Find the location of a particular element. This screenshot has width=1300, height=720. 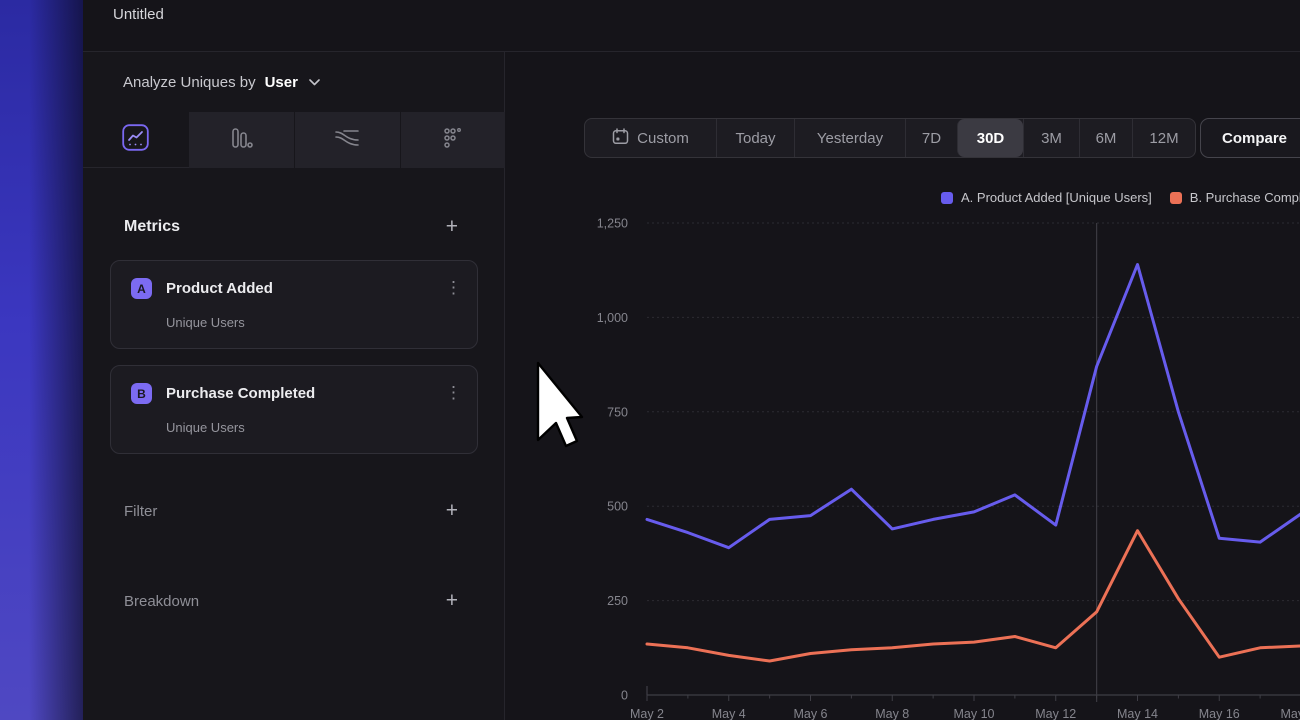

chevron-down-icon is located at coordinates (314, 82).